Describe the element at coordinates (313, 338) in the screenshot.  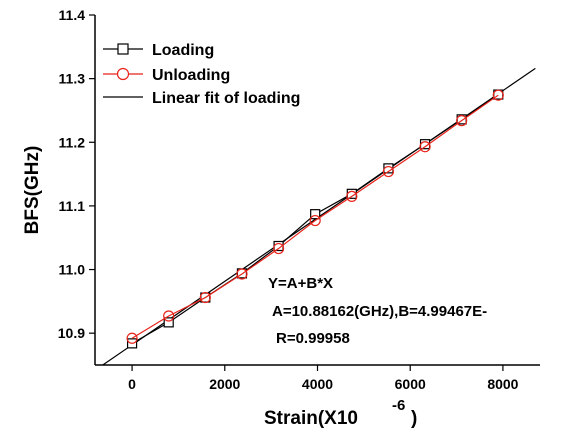
I see `annotation-line-3: R=0.99958` at that location.